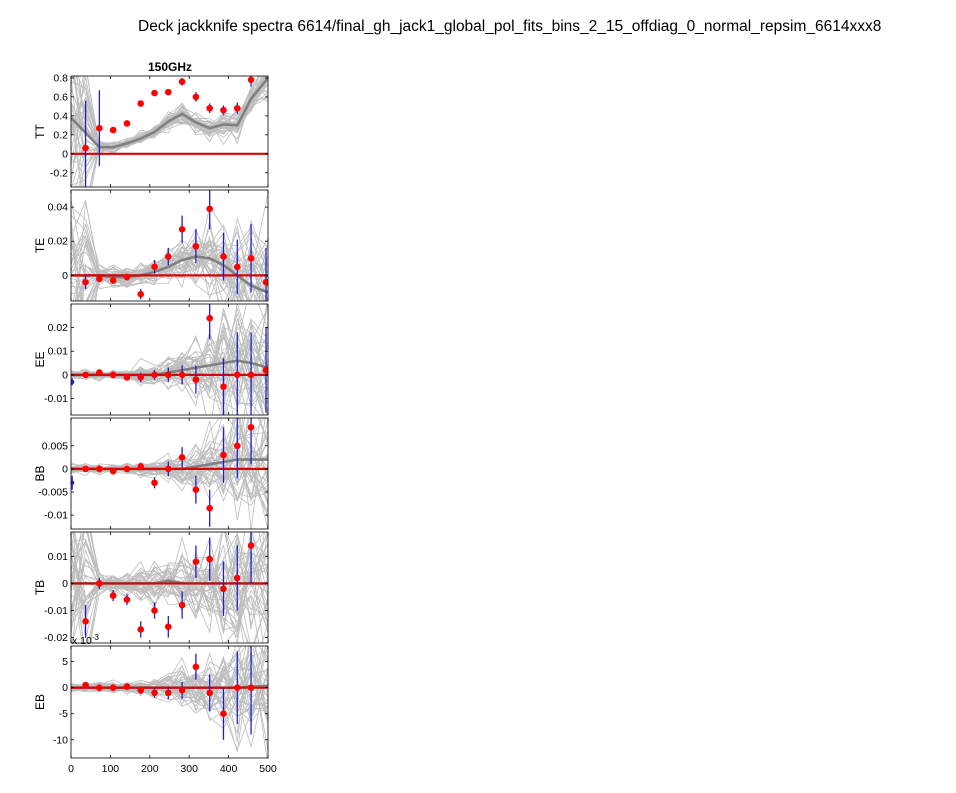 The image size is (956, 793). I want to click on panel-eb: -10 -5 0 5 EB x 10-3 0 100 200 300 400 500, so click(155, 704).